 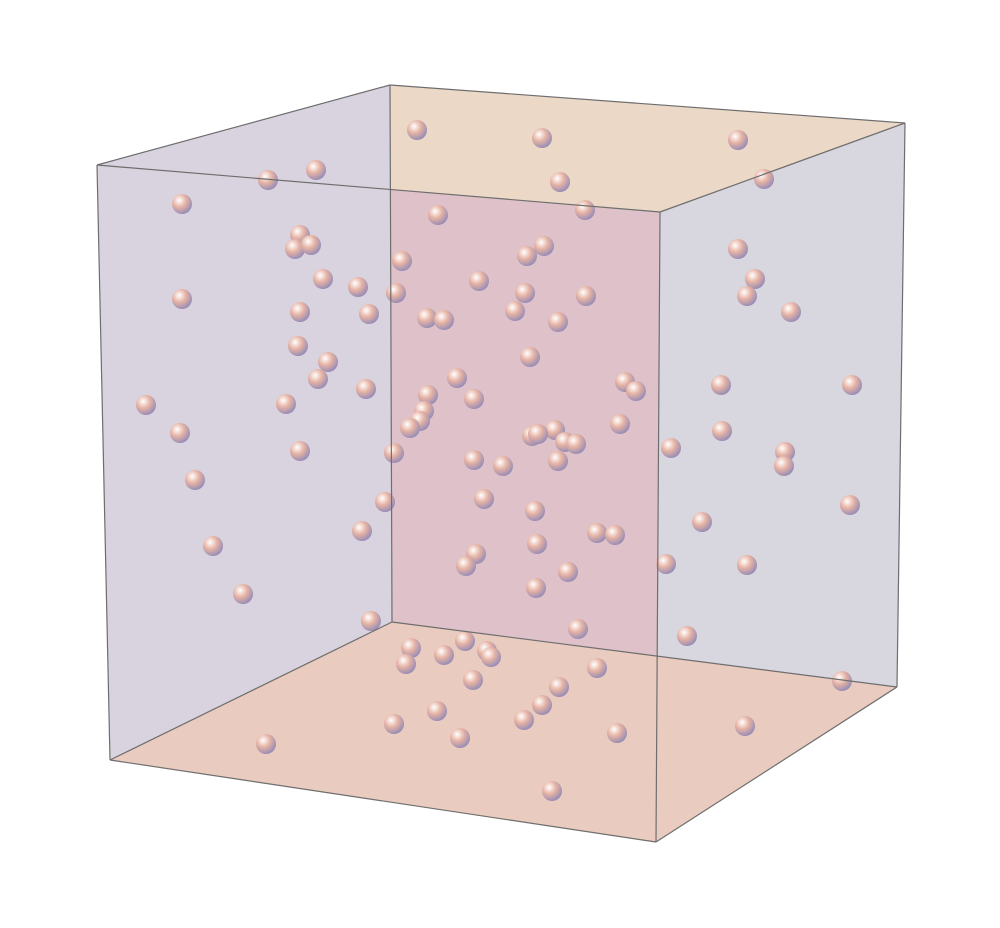 I want to click on edge-back-bottom, so click(x=644, y=654).